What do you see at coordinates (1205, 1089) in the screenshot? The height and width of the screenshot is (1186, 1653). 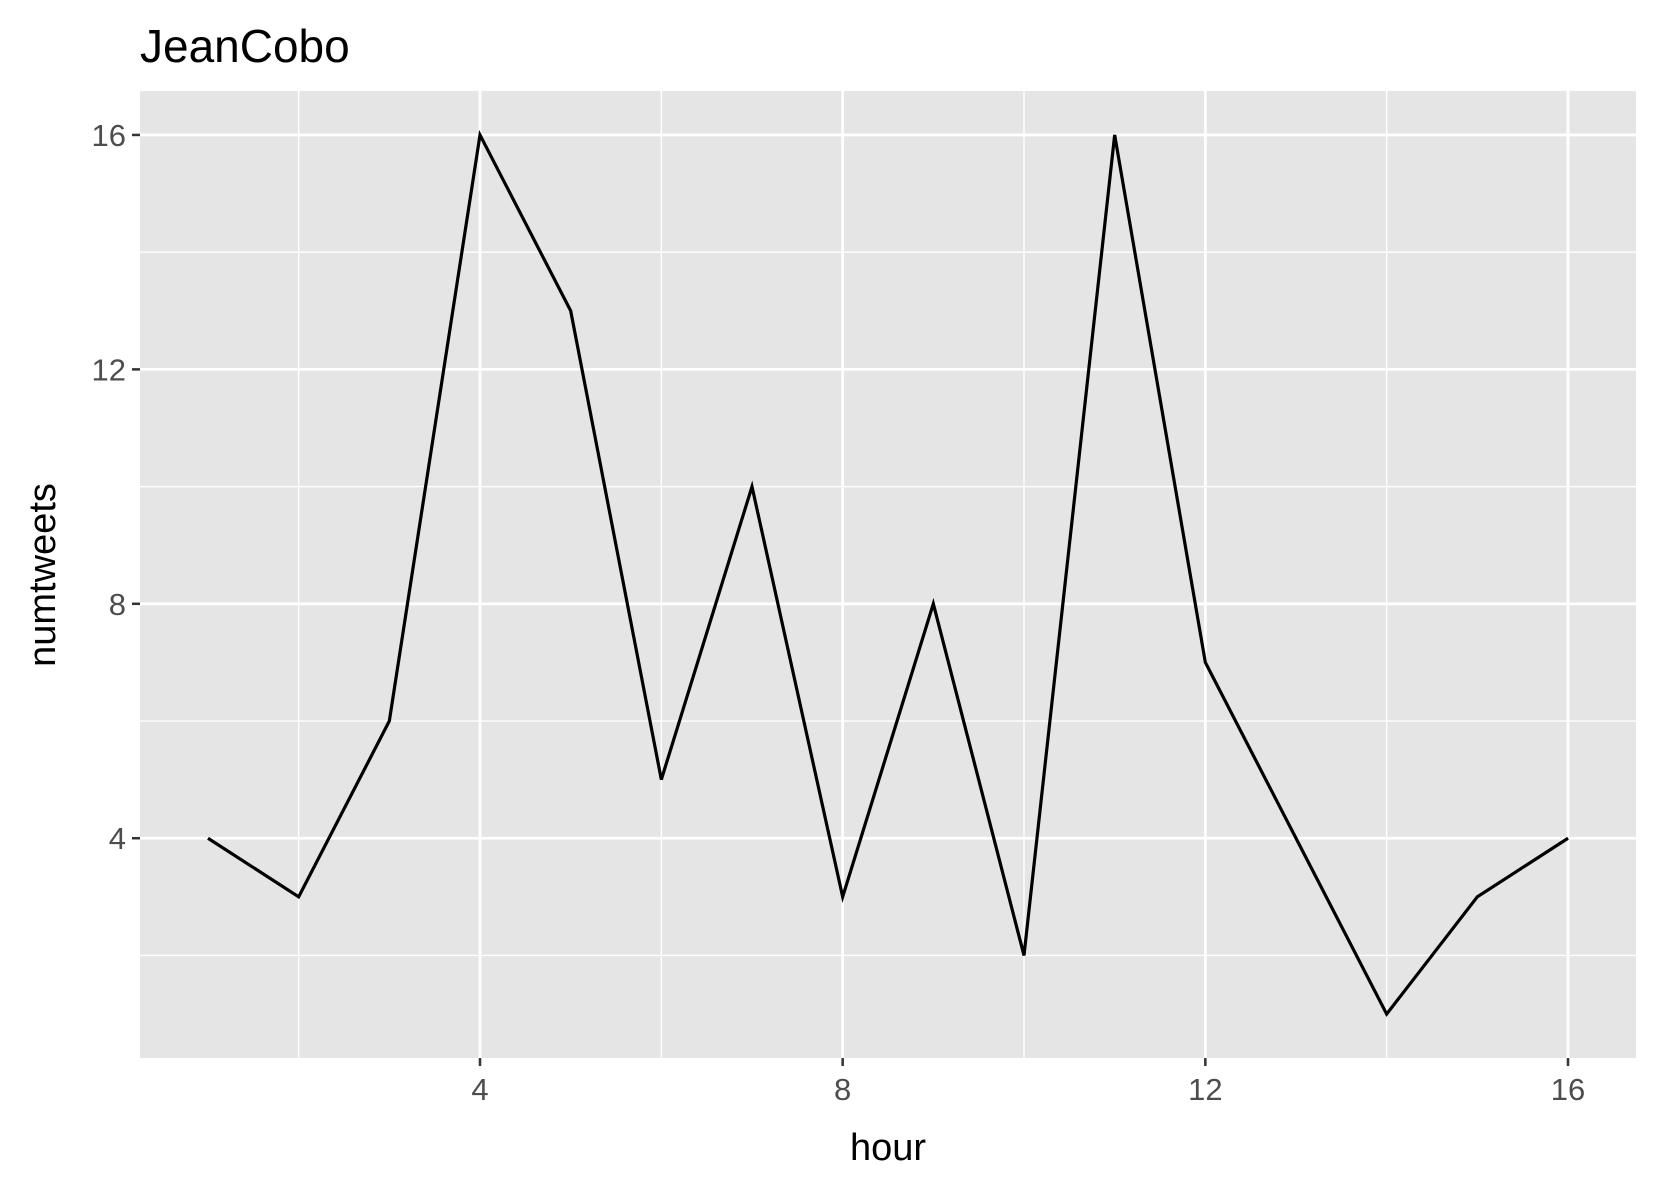 I see `x-tick-label: 12` at bounding box center [1205, 1089].